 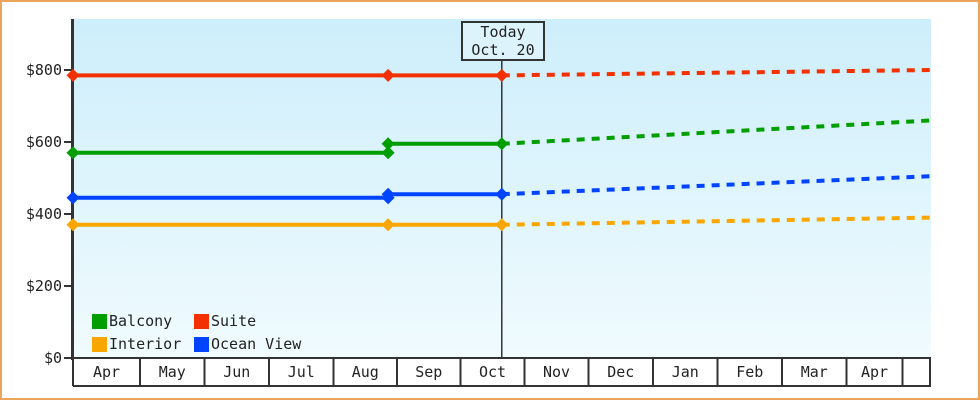 What do you see at coordinates (716, 221) in the screenshot?
I see `series-forecast-interior` at bounding box center [716, 221].